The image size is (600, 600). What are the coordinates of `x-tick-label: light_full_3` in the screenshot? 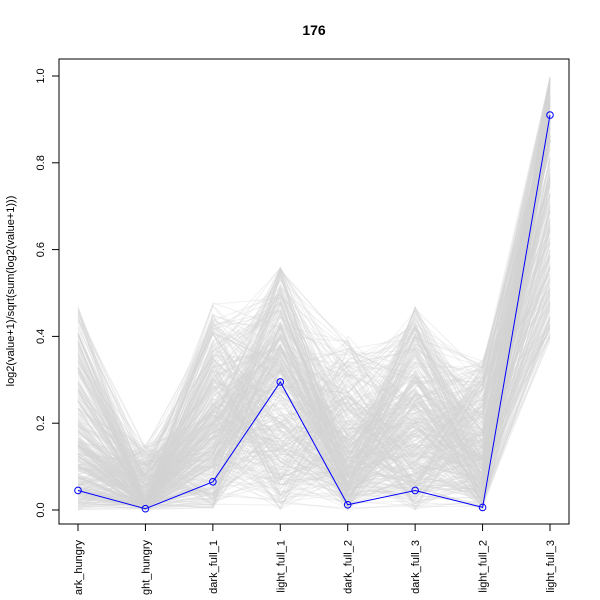 It's located at (551, 566).